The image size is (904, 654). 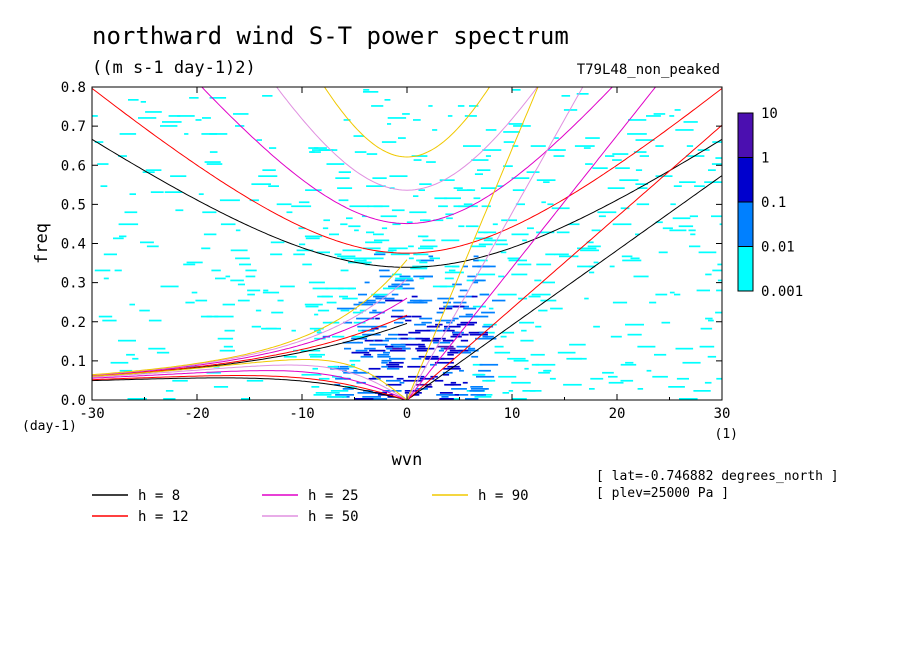 I want to click on info-latitude: [ lat=-0.746882 degrees_north ], so click(x=717, y=476).